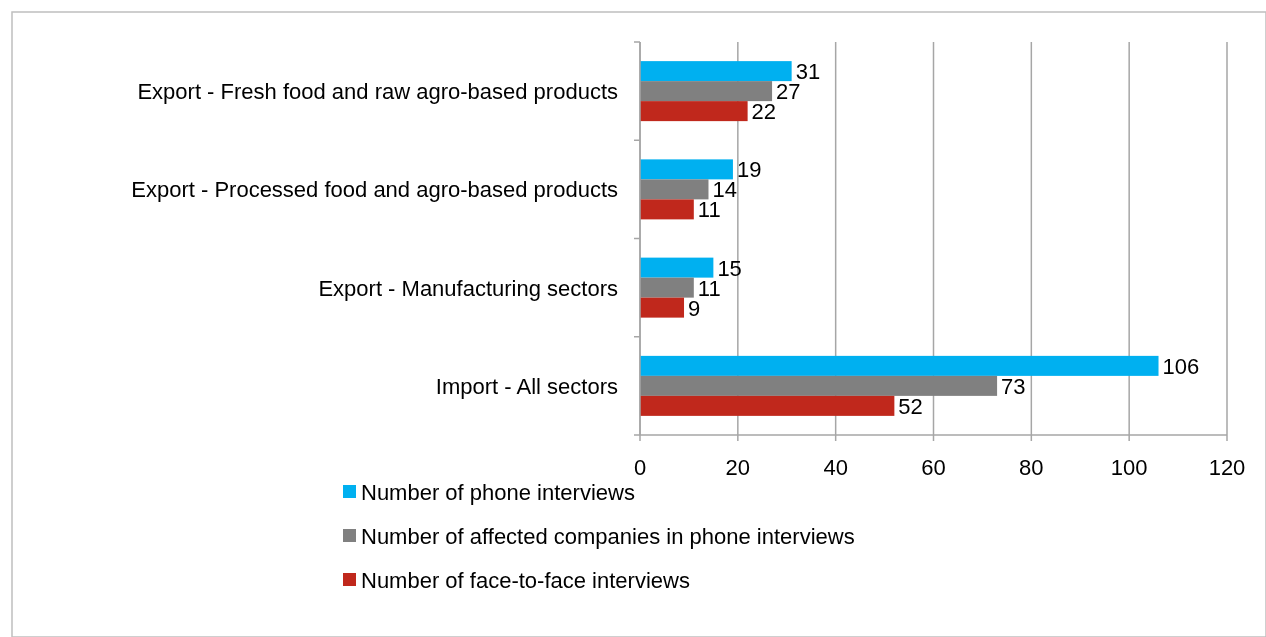  Describe the element at coordinates (910, 406) in the screenshot. I see `data-label: 52` at that location.